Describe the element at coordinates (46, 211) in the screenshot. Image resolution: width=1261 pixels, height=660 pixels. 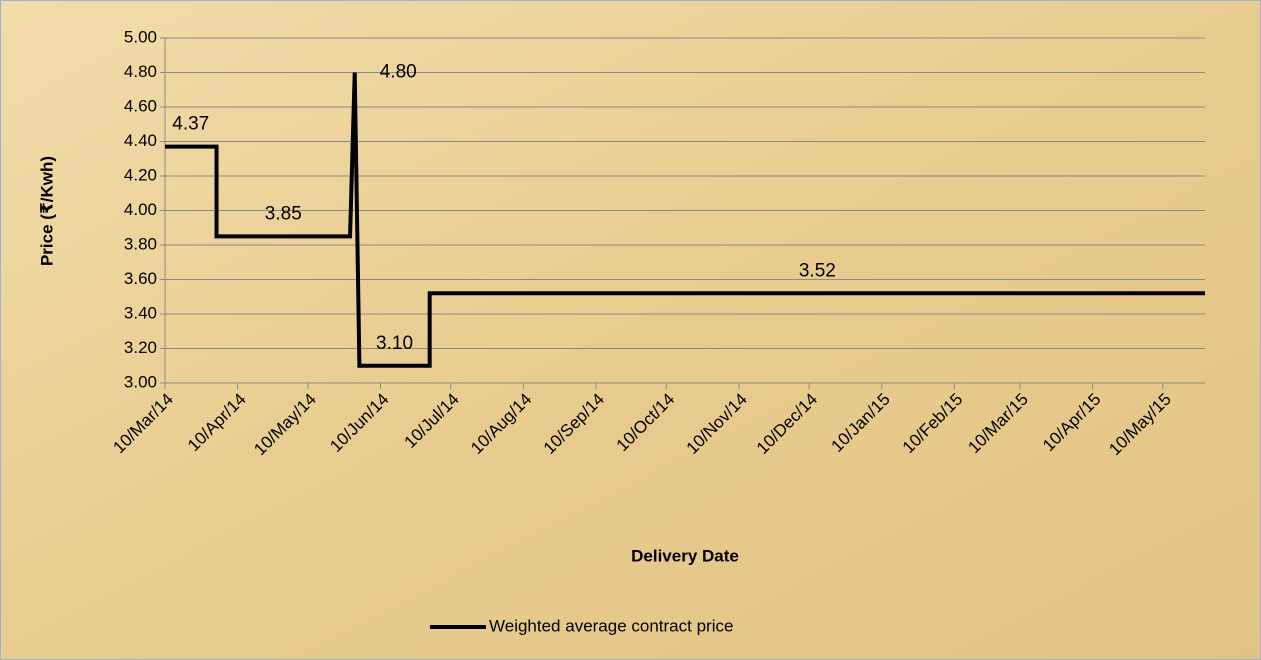
I see `y-axis-title: Price (₹/Kwh)` at that location.